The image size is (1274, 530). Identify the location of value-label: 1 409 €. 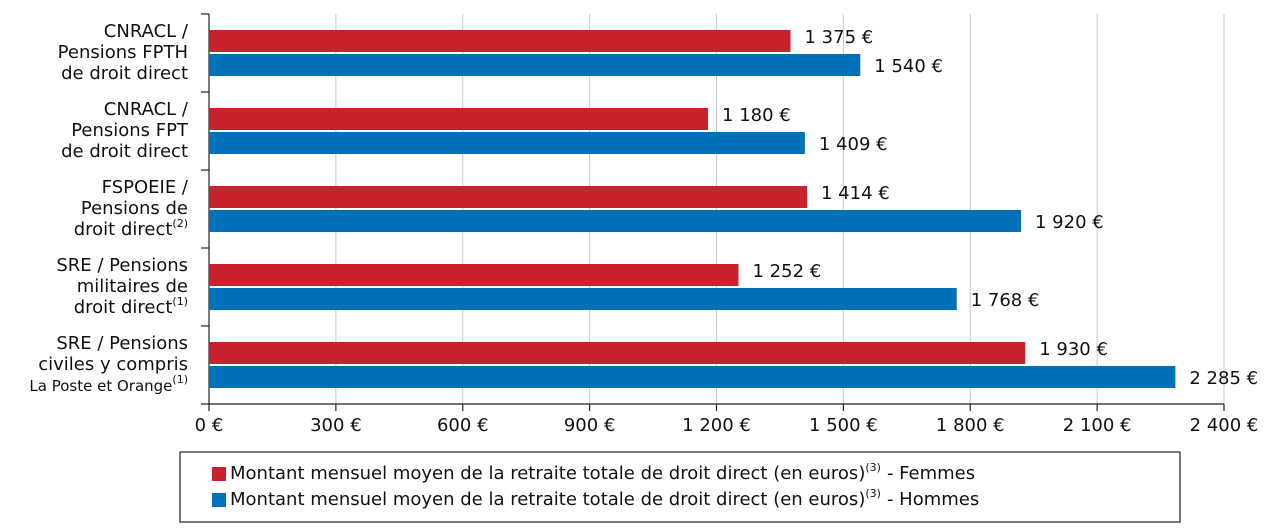
(853, 144).